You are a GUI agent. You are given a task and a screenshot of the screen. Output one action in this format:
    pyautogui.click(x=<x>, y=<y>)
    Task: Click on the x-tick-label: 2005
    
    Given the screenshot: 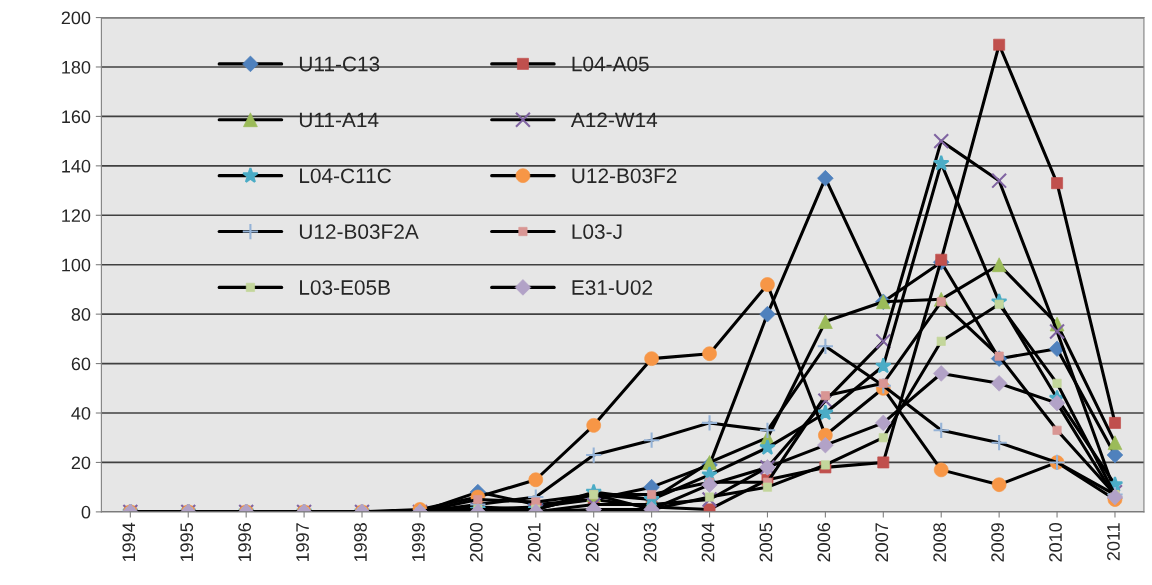 What is the action you would take?
    pyautogui.click(x=766, y=542)
    